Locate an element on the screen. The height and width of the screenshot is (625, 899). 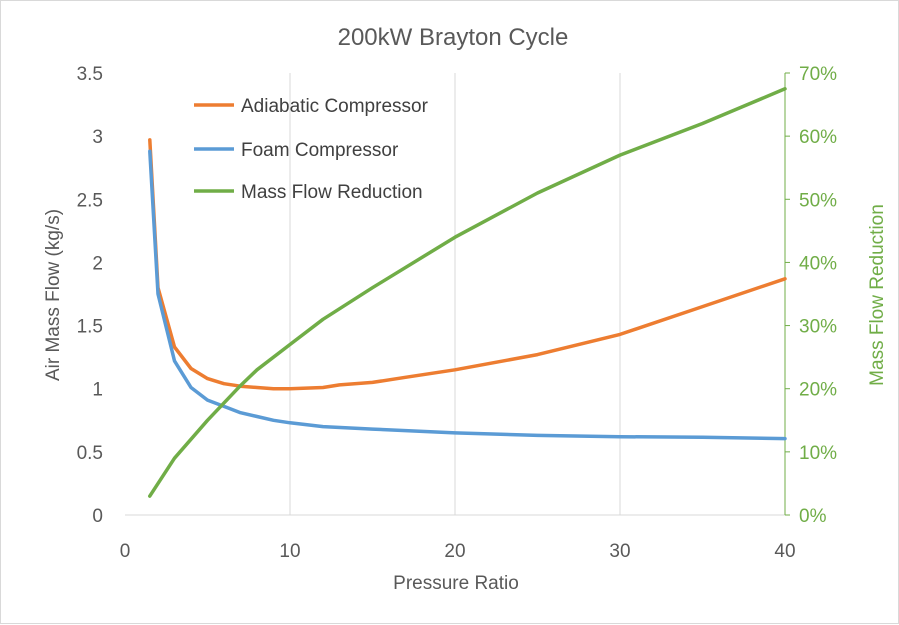
x-tick-label-0: 0 is located at coordinates (125, 551).